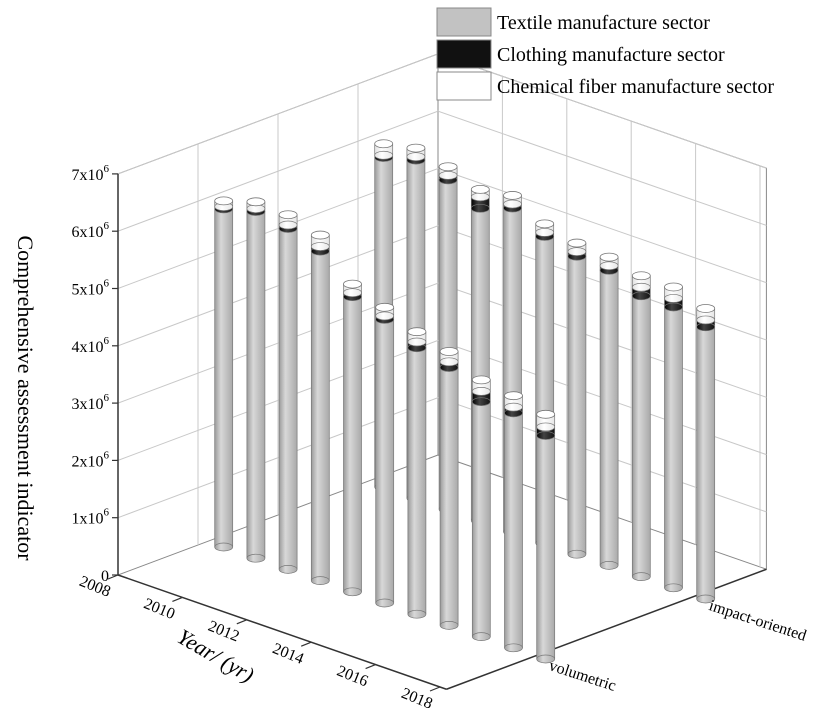 The image size is (827, 727). I want to click on y-tick-label: 6x10⁶, so click(91, 230).